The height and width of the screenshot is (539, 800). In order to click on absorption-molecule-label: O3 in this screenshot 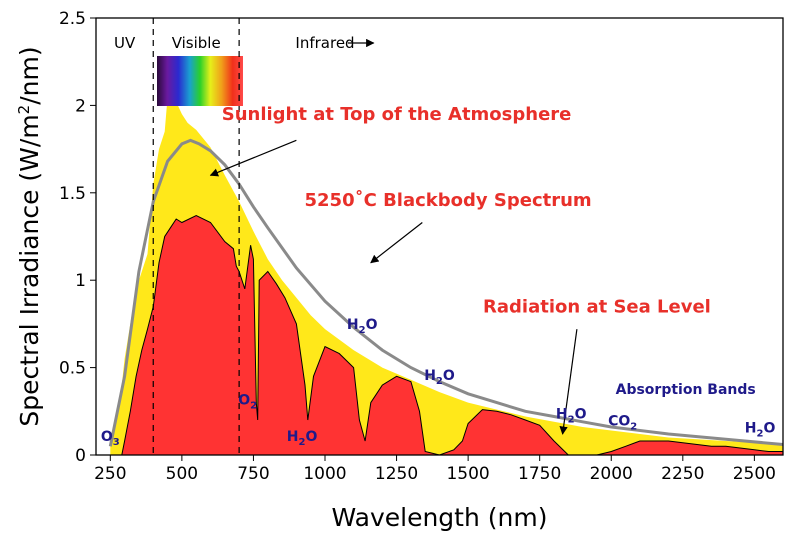, I will do `click(110, 438)`.